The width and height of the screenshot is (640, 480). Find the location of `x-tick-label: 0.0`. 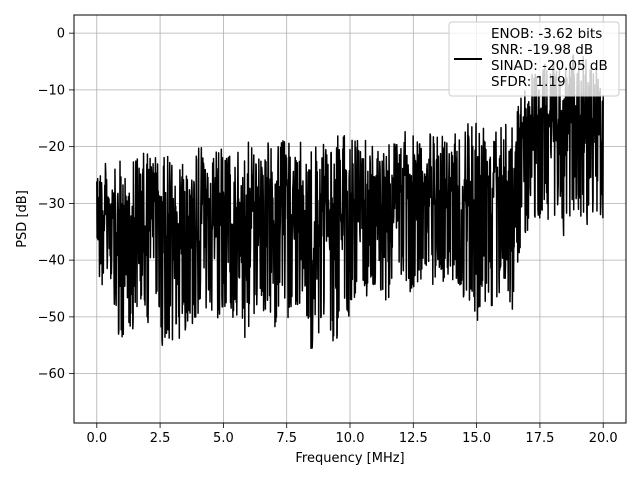

x-tick-label: 0.0 is located at coordinates (96, 438).